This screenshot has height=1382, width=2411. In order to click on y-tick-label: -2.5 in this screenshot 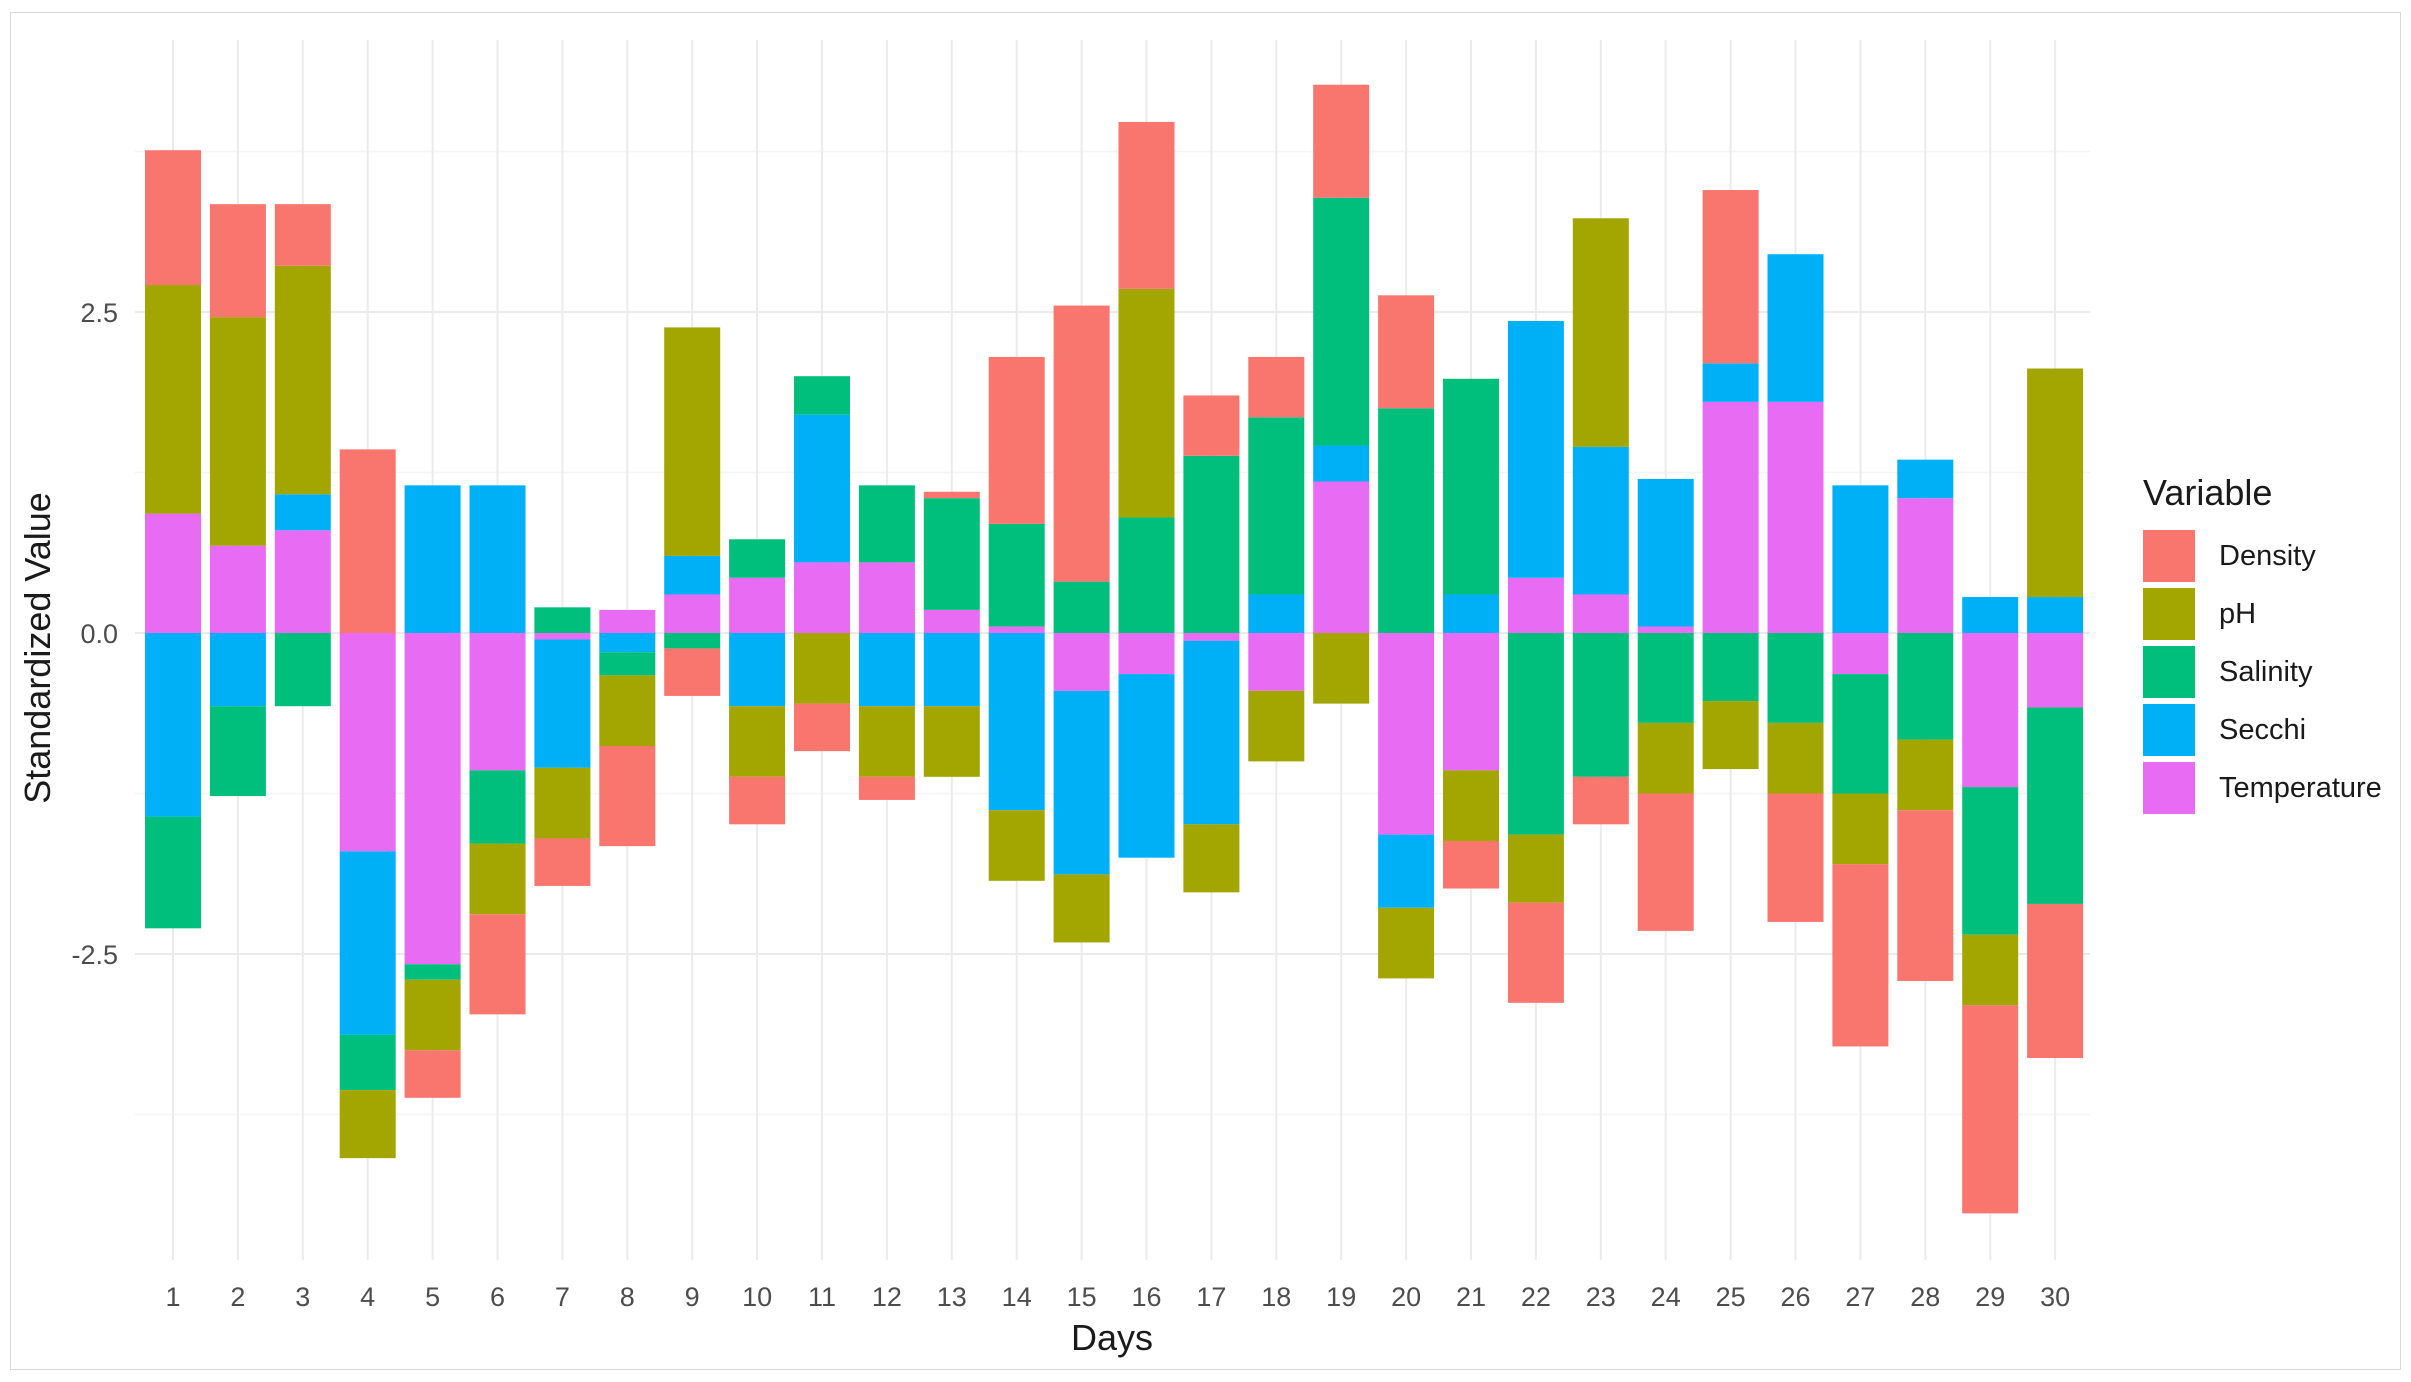, I will do `click(94, 955)`.